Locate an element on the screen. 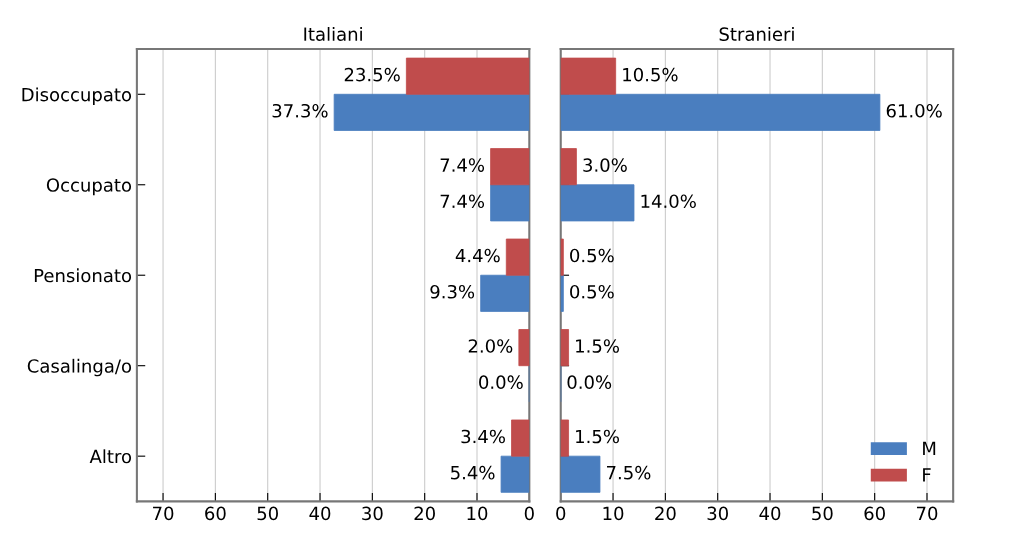 The image size is (1014, 545). data-label: 61.0% is located at coordinates (914, 110).